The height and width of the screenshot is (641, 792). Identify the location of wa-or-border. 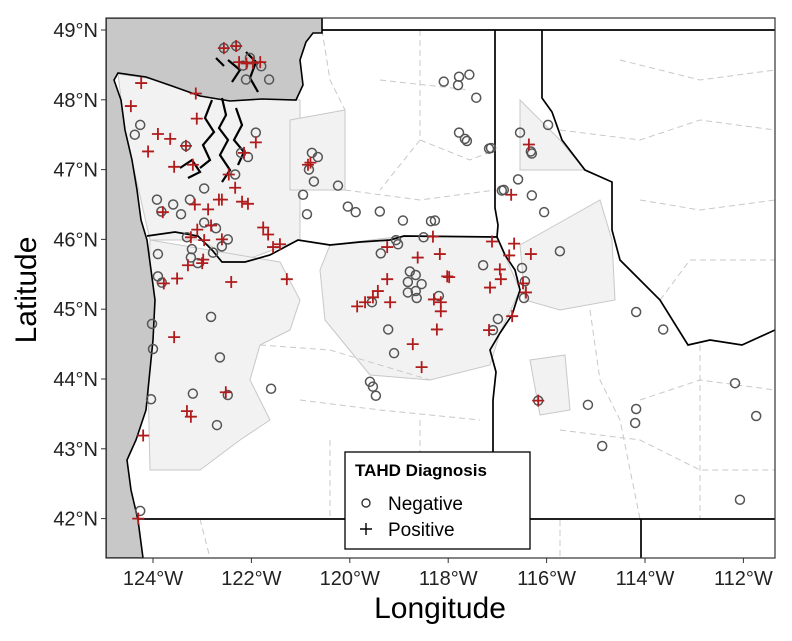
(322, 247).